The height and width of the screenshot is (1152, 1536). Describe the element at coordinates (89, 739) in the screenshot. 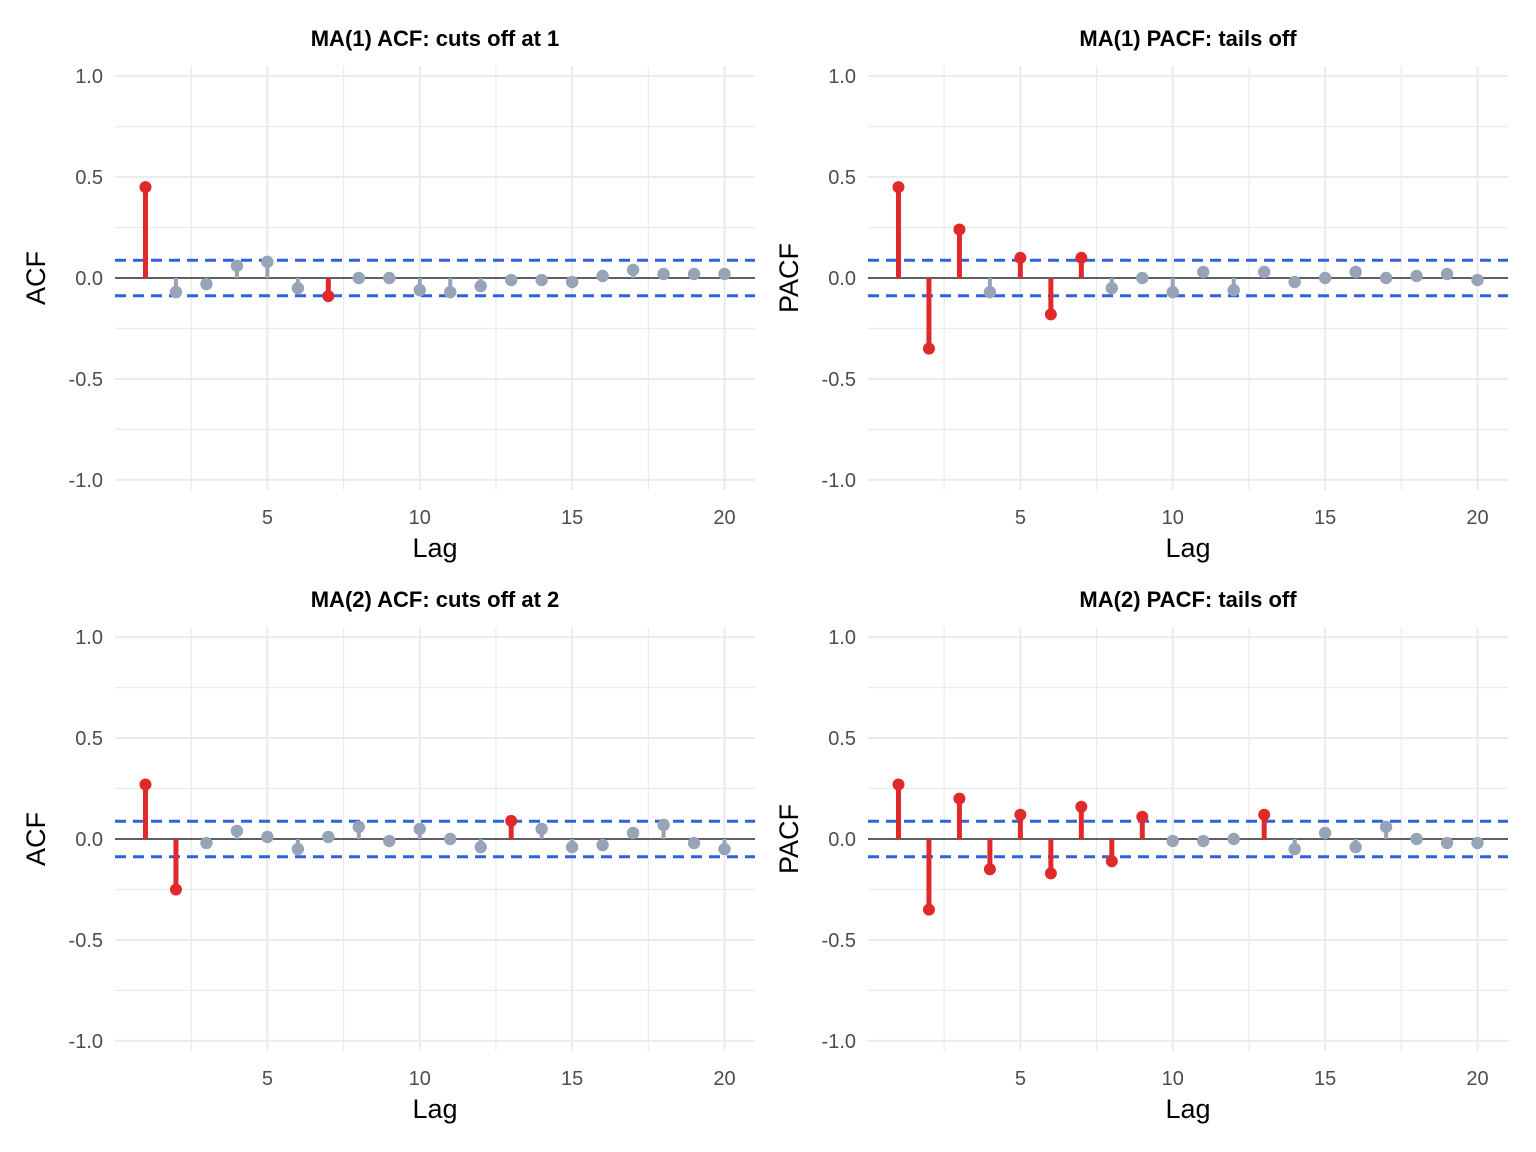

I see `y-tick-label: 0.5` at that location.